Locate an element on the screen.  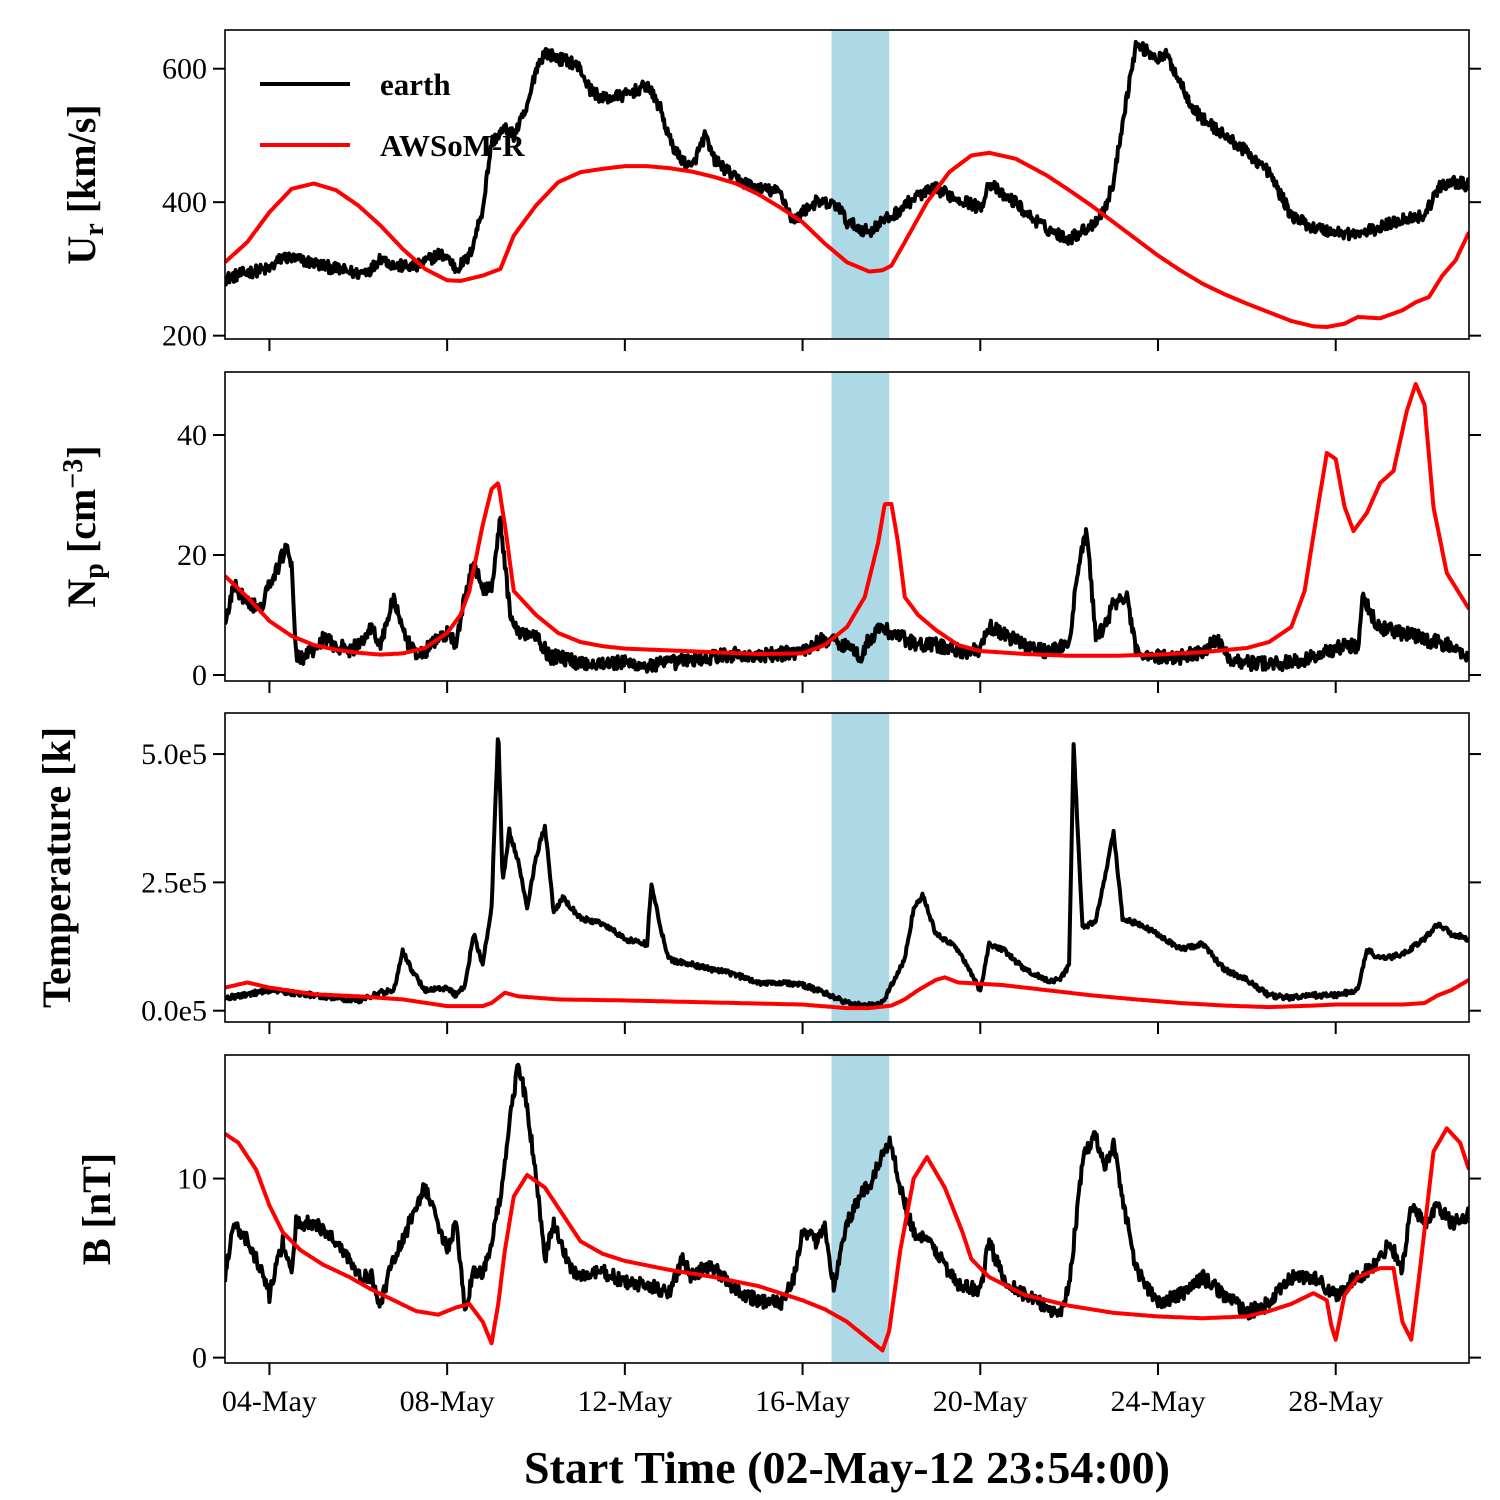
x-tick-label: 08-May is located at coordinates (447, 1401).